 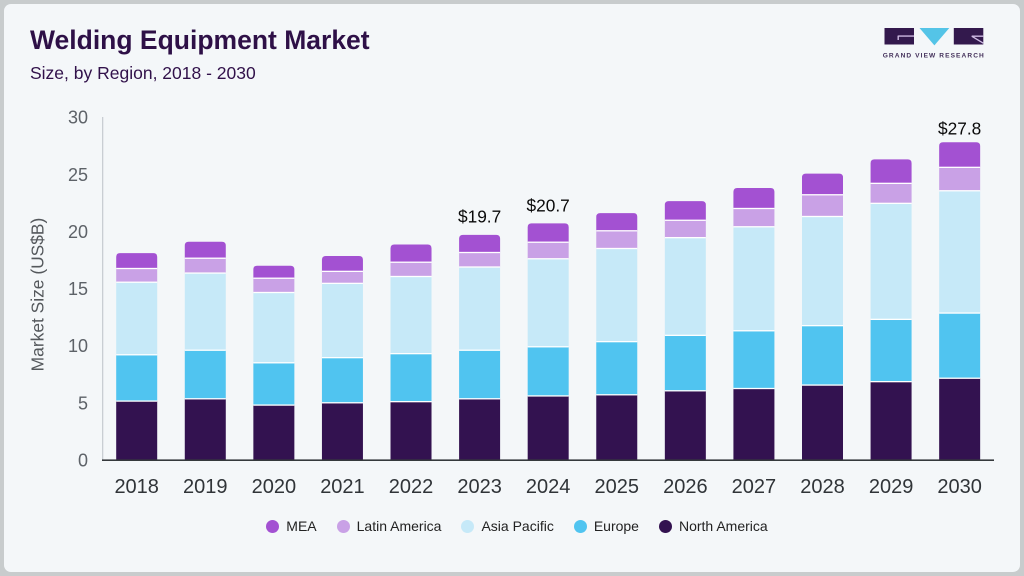 What do you see at coordinates (685, 487) in the screenshot?
I see `svg-text: 2026` at bounding box center [685, 487].